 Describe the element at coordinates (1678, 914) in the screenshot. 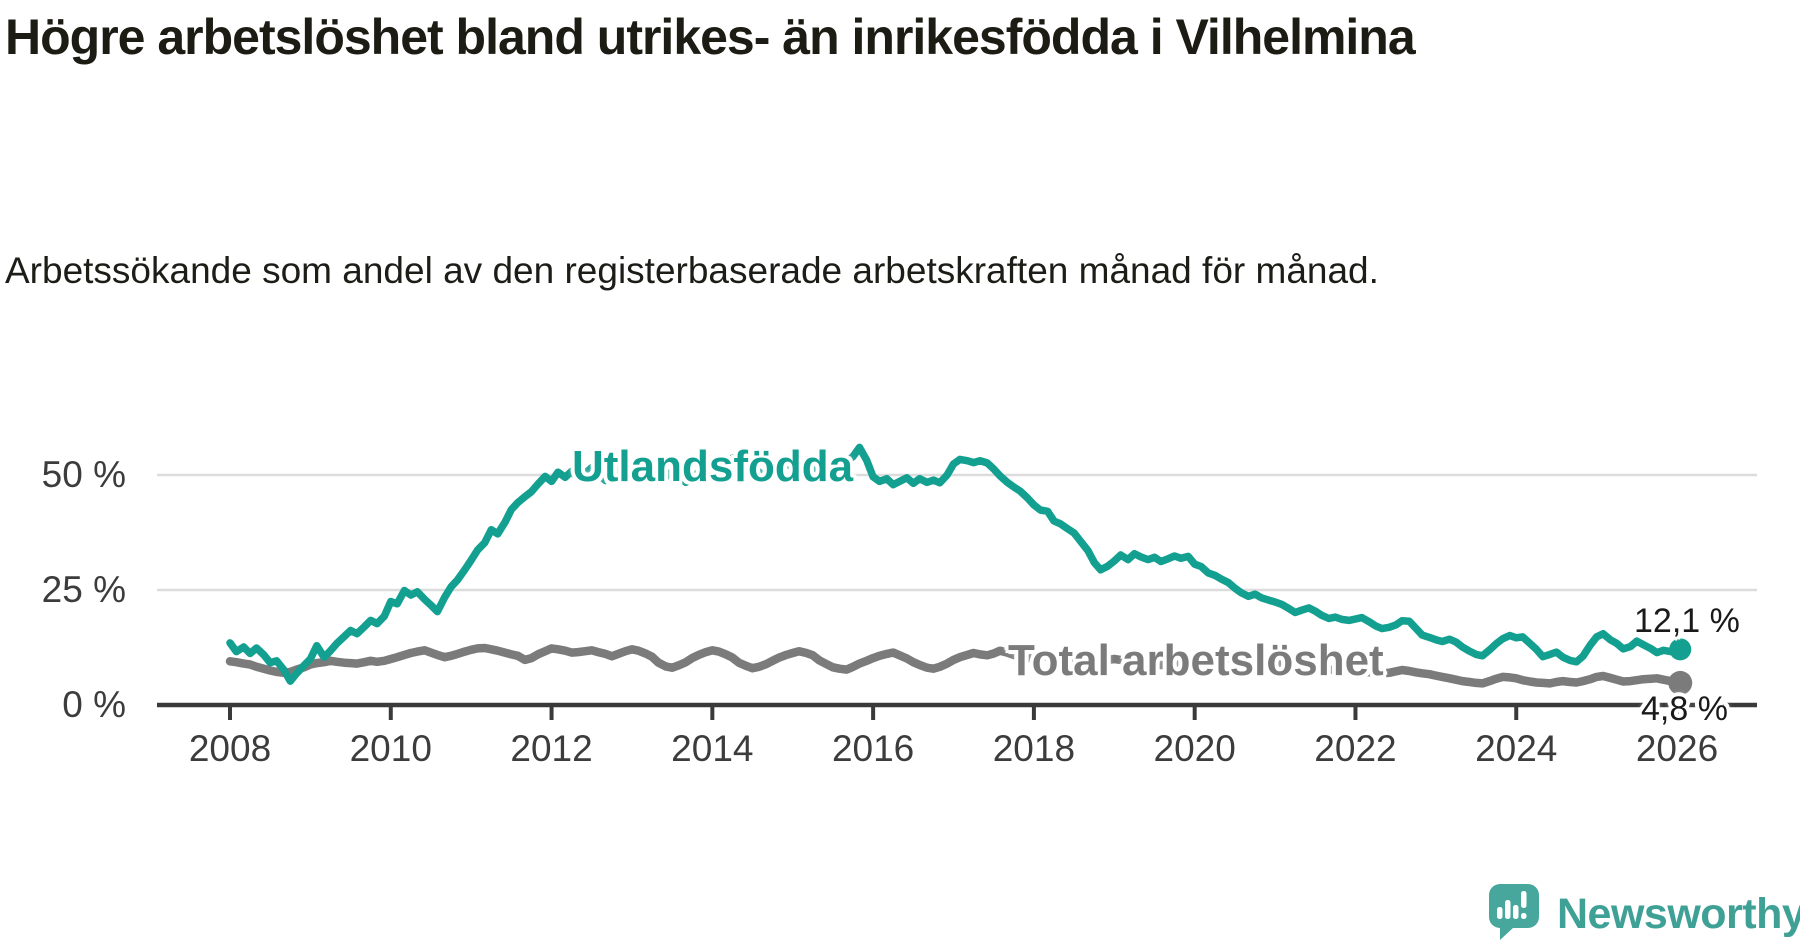

I see `newsworthy-wordmark: Newsworthy` at that location.